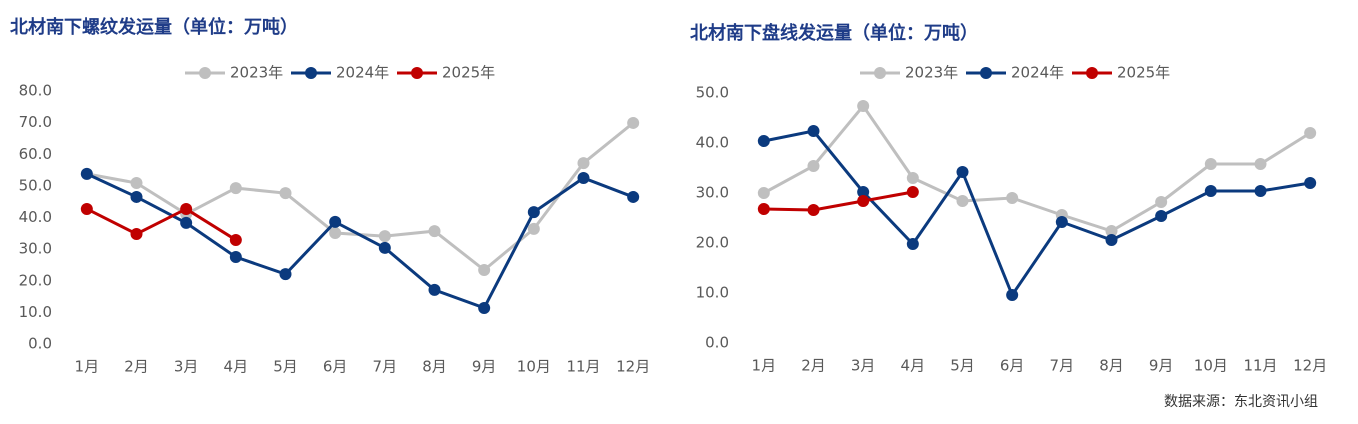  Describe the element at coordinates (154, 27) in the screenshot. I see `chart-title: 北材南下螺纹发运量（单位：万吨）` at that location.